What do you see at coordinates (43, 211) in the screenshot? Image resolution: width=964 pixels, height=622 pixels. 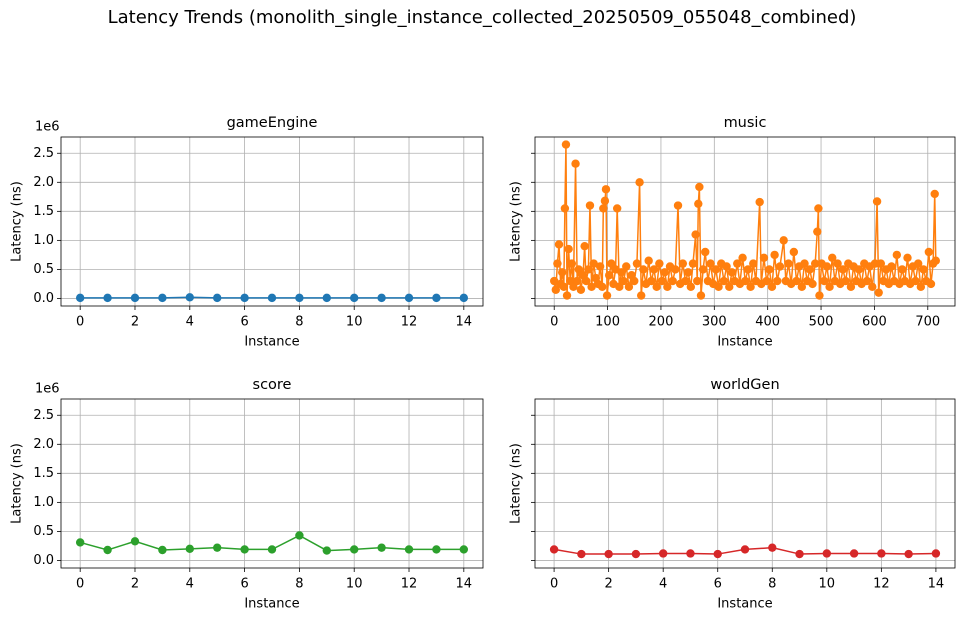 I see `y-tick-label: 1.5` at bounding box center [43, 211].